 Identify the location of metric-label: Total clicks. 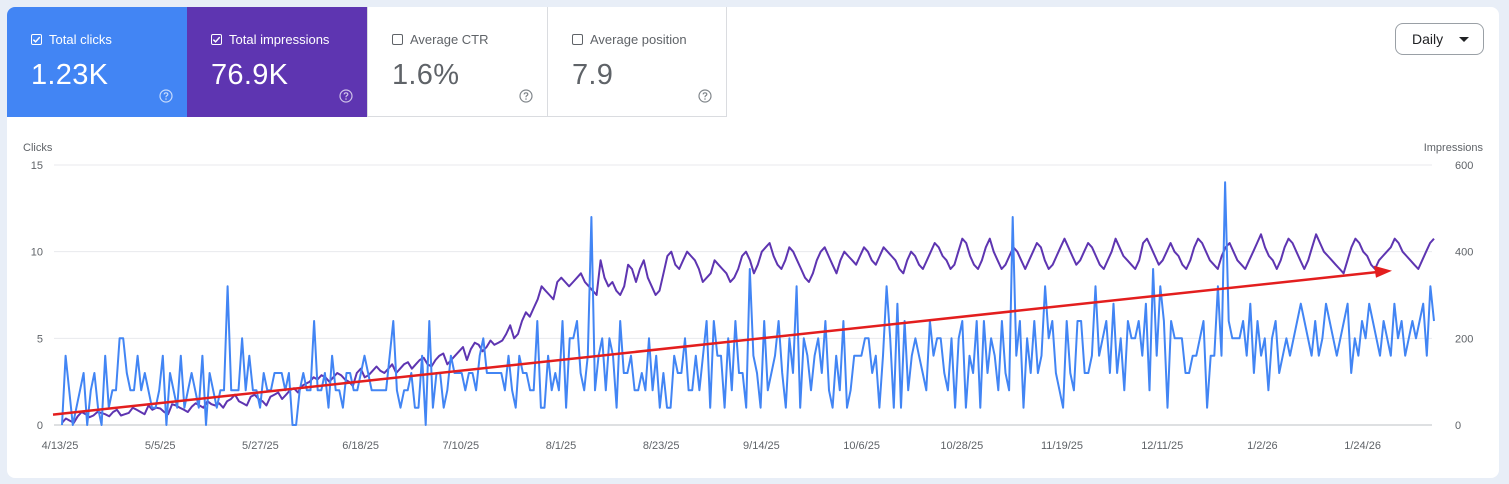
(80, 39).